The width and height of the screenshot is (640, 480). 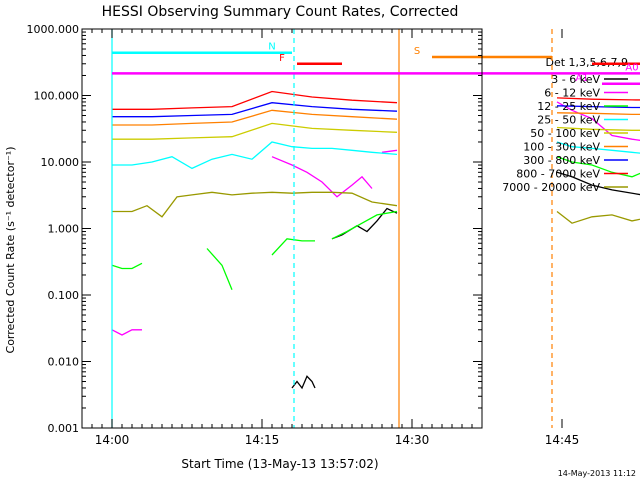 I want to click on state-label: A1, so click(x=581, y=78).